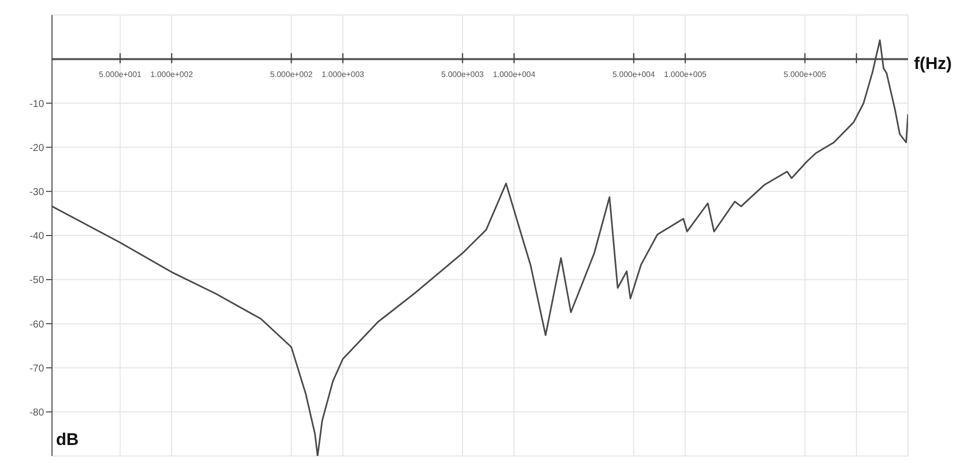 Image resolution: width=976 pixels, height=469 pixels. Describe the element at coordinates (686, 75) in the screenshot. I see `x-tick-label: 1.000e+005` at that location.